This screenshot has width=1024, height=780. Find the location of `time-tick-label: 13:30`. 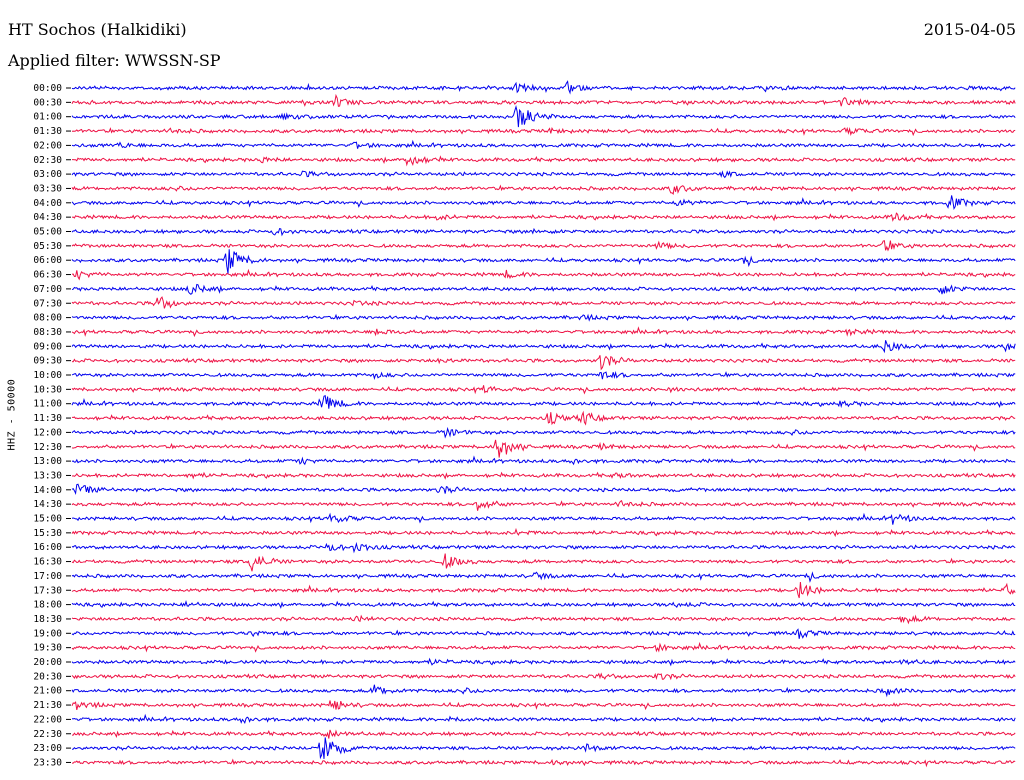

time-tick-label: 13:30 is located at coordinates (47, 475).